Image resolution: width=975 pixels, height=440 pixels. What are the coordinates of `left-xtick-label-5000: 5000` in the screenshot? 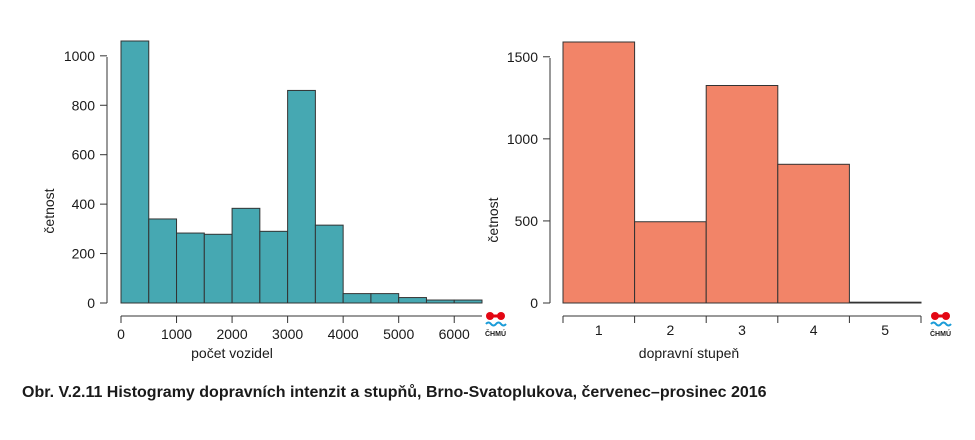 It's located at (398, 334).